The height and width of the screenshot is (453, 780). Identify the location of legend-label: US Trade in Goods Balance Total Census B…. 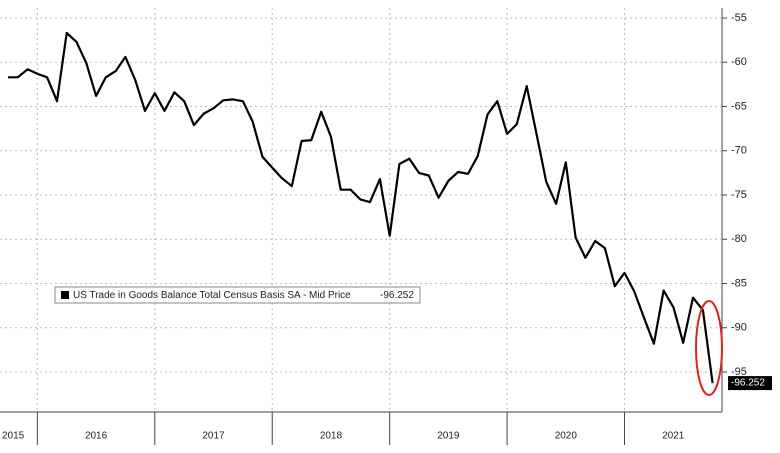
(212, 295).